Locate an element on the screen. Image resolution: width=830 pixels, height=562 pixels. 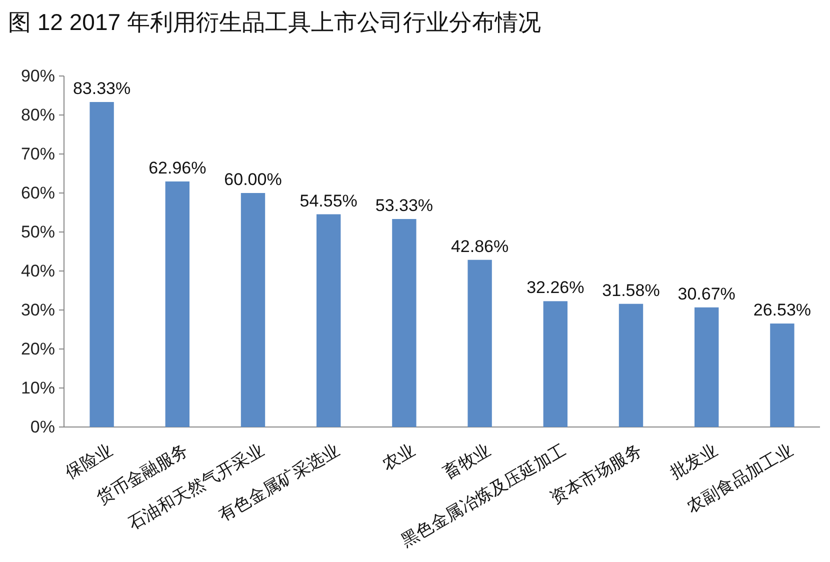
data-label: 30.67% is located at coordinates (707, 294).